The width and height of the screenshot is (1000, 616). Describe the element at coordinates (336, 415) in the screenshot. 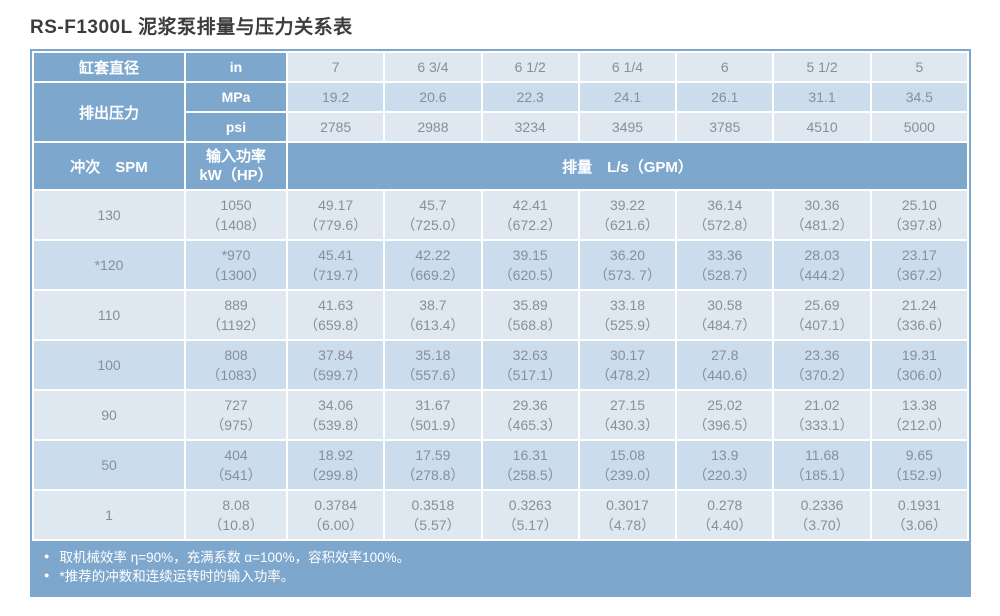

I see `flow-cell: 34.06 （539.8）` at that location.